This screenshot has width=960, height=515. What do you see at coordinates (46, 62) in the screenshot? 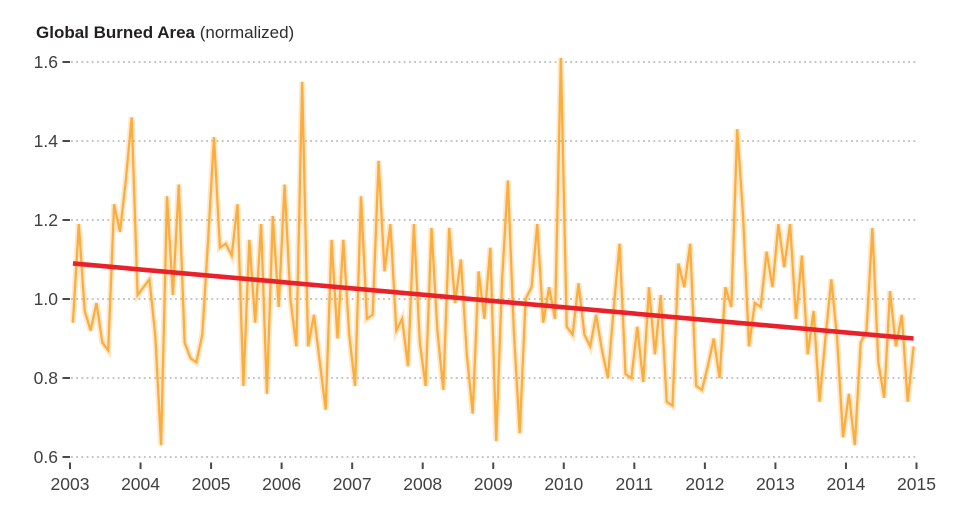
I see `y-axis-label: 1.6` at bounding box center [46, 62].